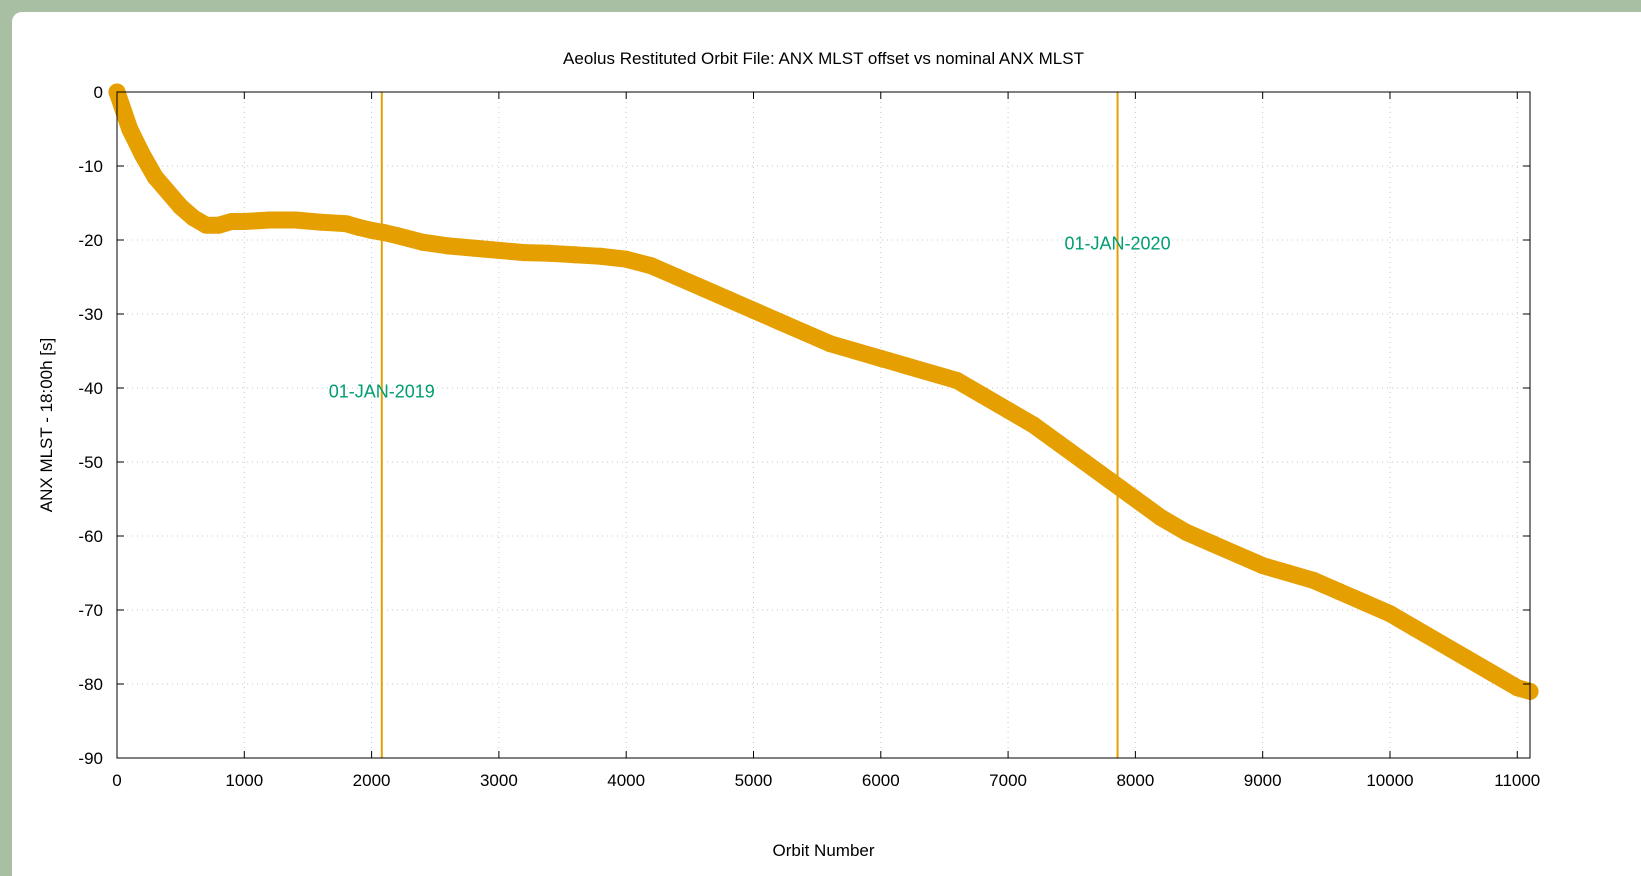  What do you see at coordinates (90, 536) in the screenshot?
I see `y-tick-label: -60` at bounding box center [90, 536].